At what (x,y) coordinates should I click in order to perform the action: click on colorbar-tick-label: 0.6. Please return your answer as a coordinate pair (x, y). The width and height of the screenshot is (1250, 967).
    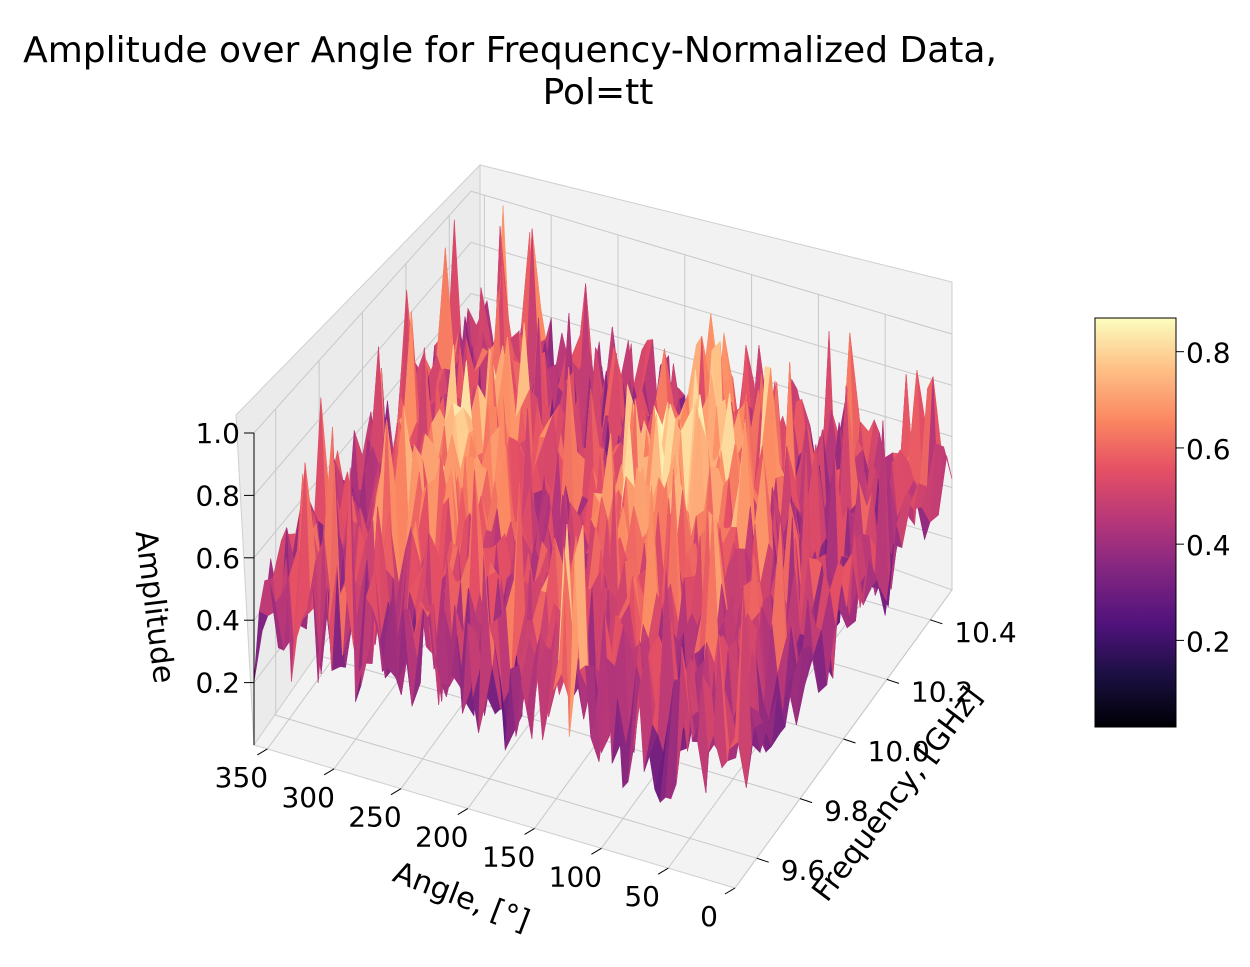
    Looking at the image, I should click on (1208, 449).